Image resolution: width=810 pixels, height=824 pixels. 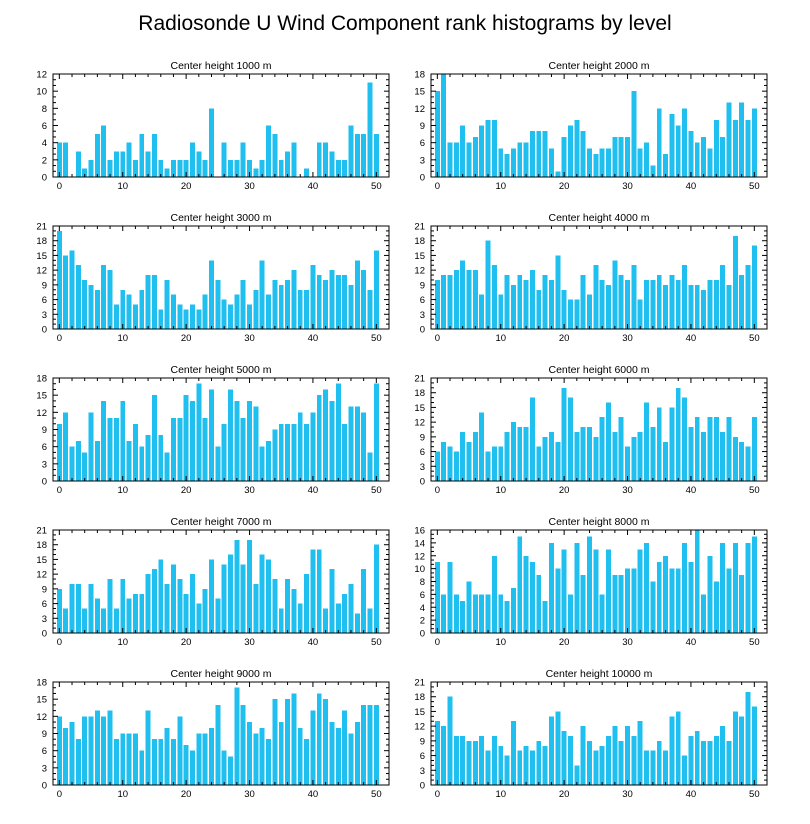 What do you see at coordinates (221, 218) in the screenshot?
I see `panel-title: Center height 3000 m` at bounding box center [221, 218].